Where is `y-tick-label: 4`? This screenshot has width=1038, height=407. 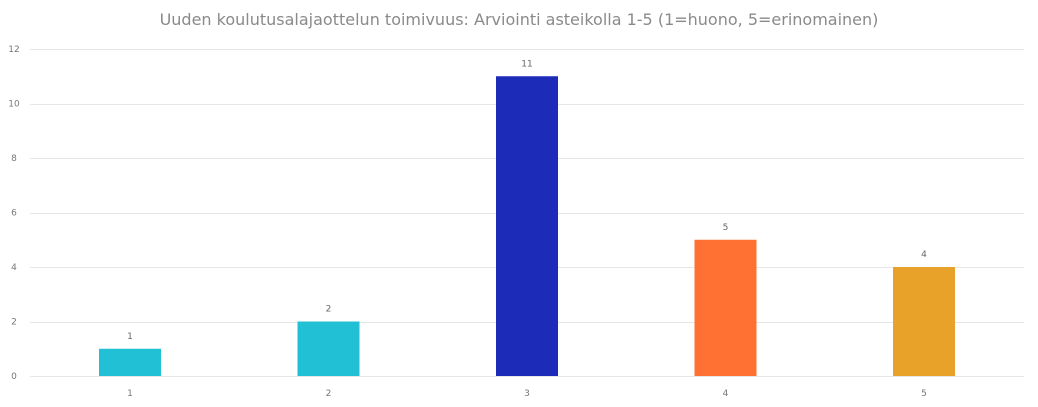
y-tick-label: 4 is located at coordinates (14, 268).